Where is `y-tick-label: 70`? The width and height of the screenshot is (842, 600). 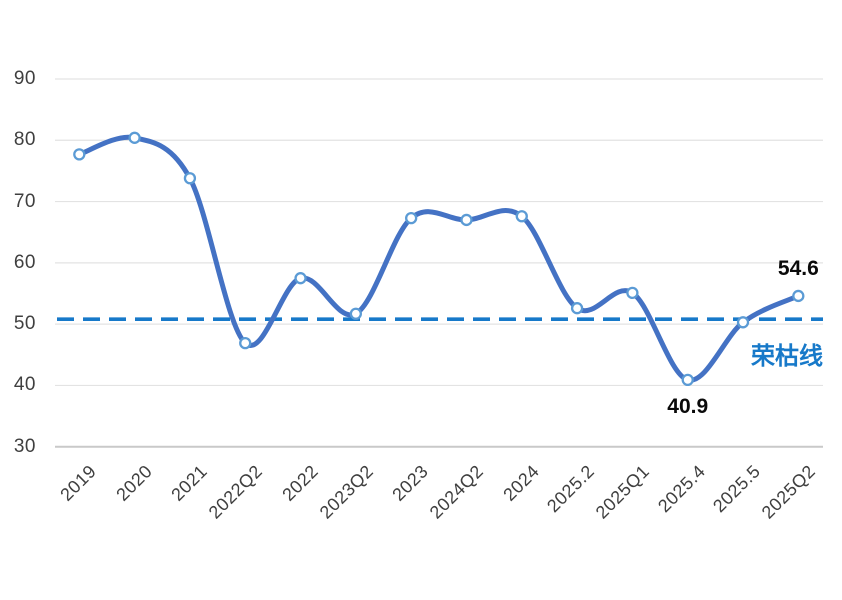
y-tick-label: 70 is located at coordinates (24, 201).